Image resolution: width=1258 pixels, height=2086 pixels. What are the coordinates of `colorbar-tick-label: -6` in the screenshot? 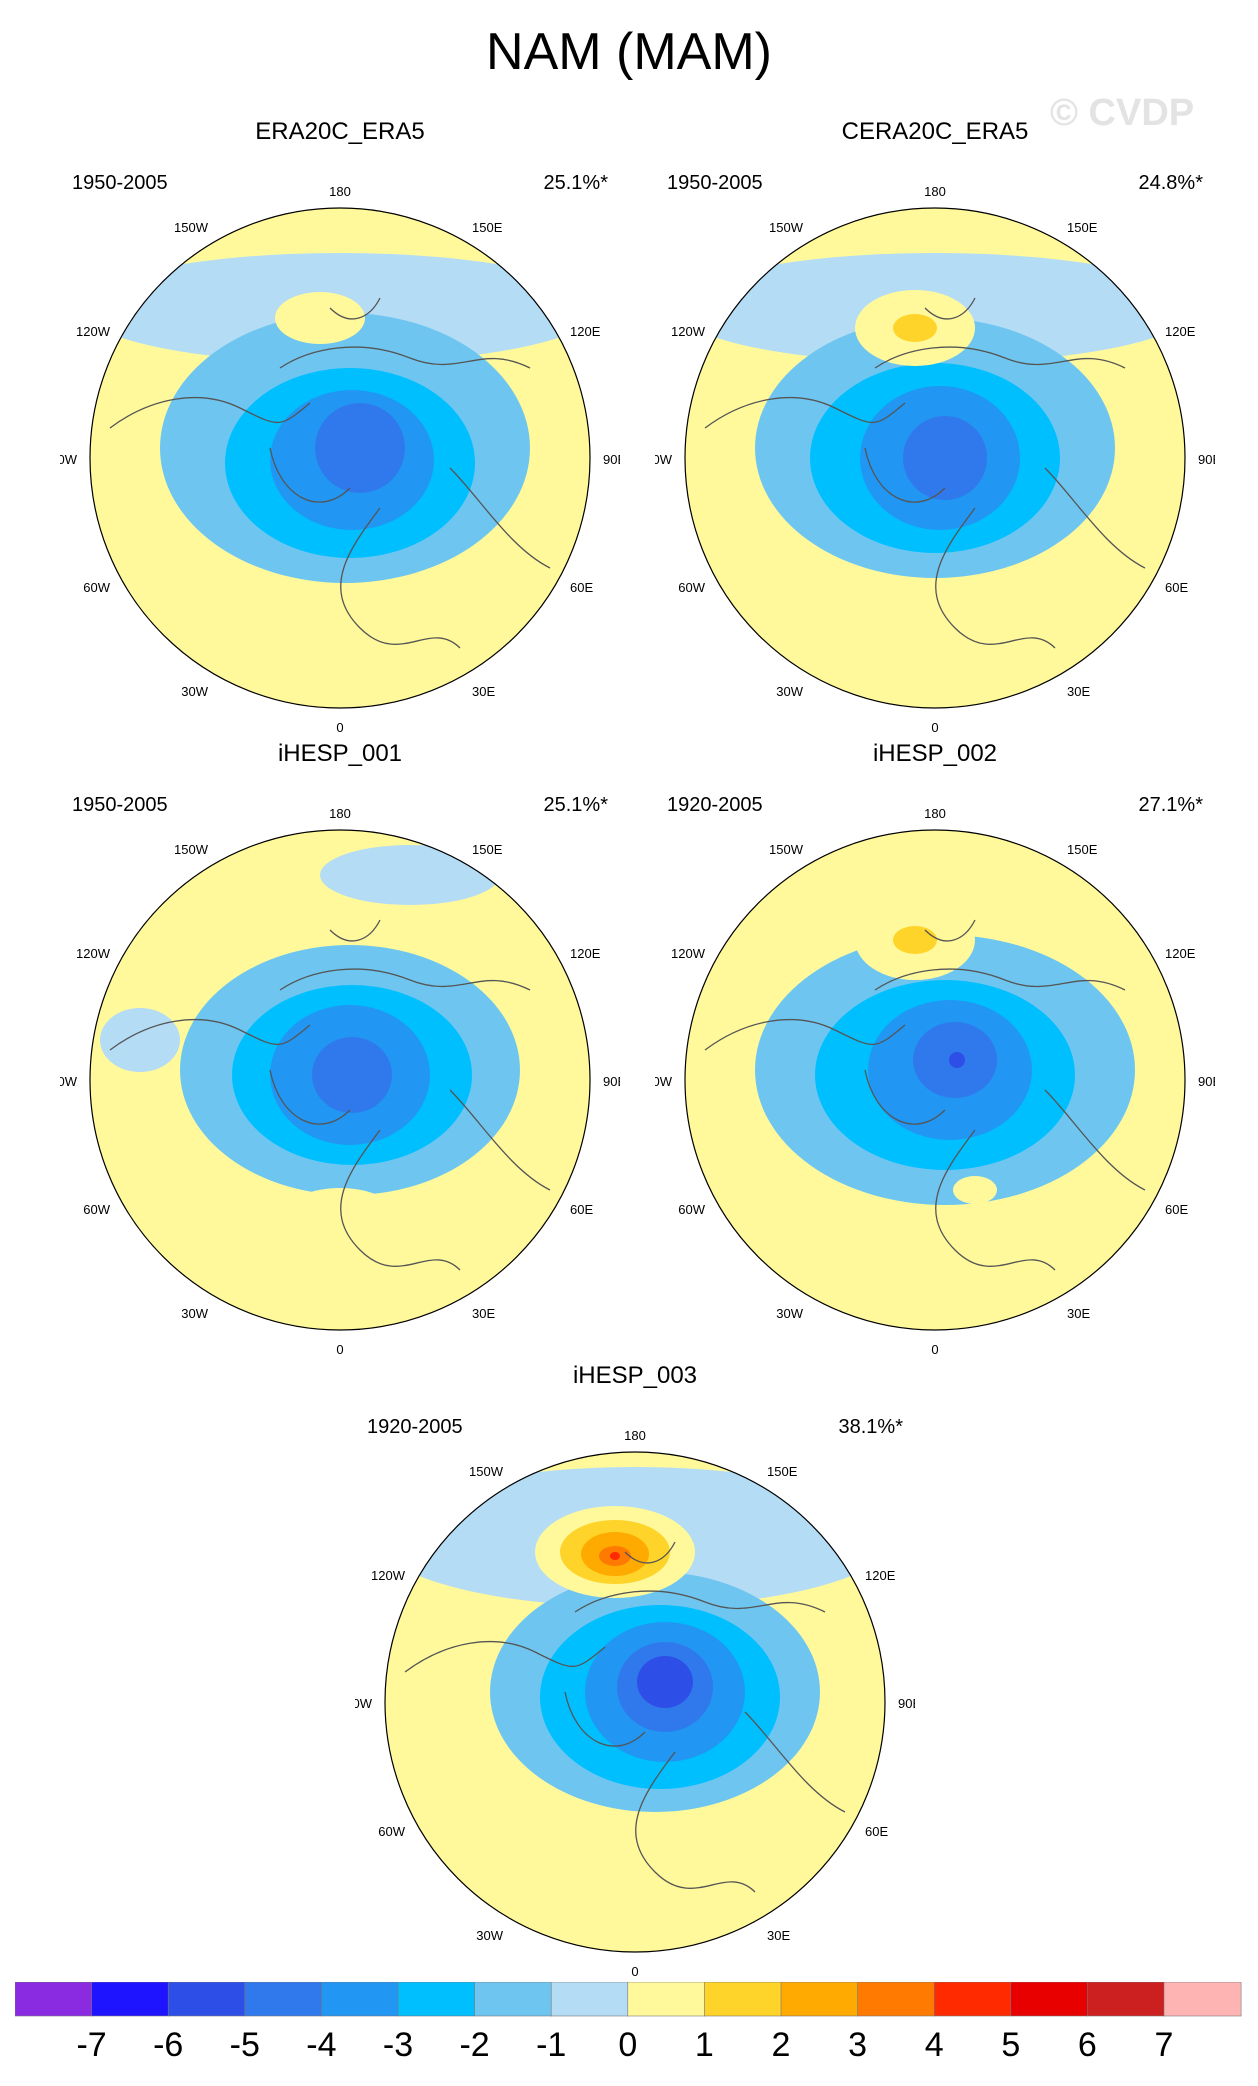 It's located at (168, 2045).